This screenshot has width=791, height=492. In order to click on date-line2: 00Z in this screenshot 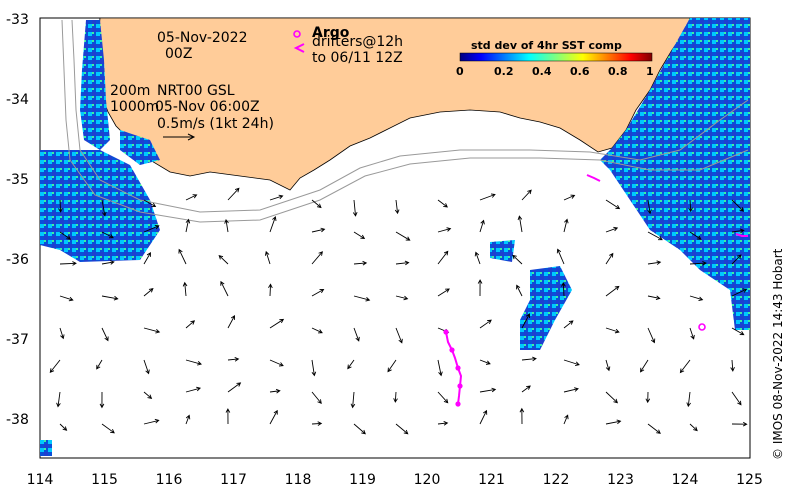, I will do `click(179, 54)`.